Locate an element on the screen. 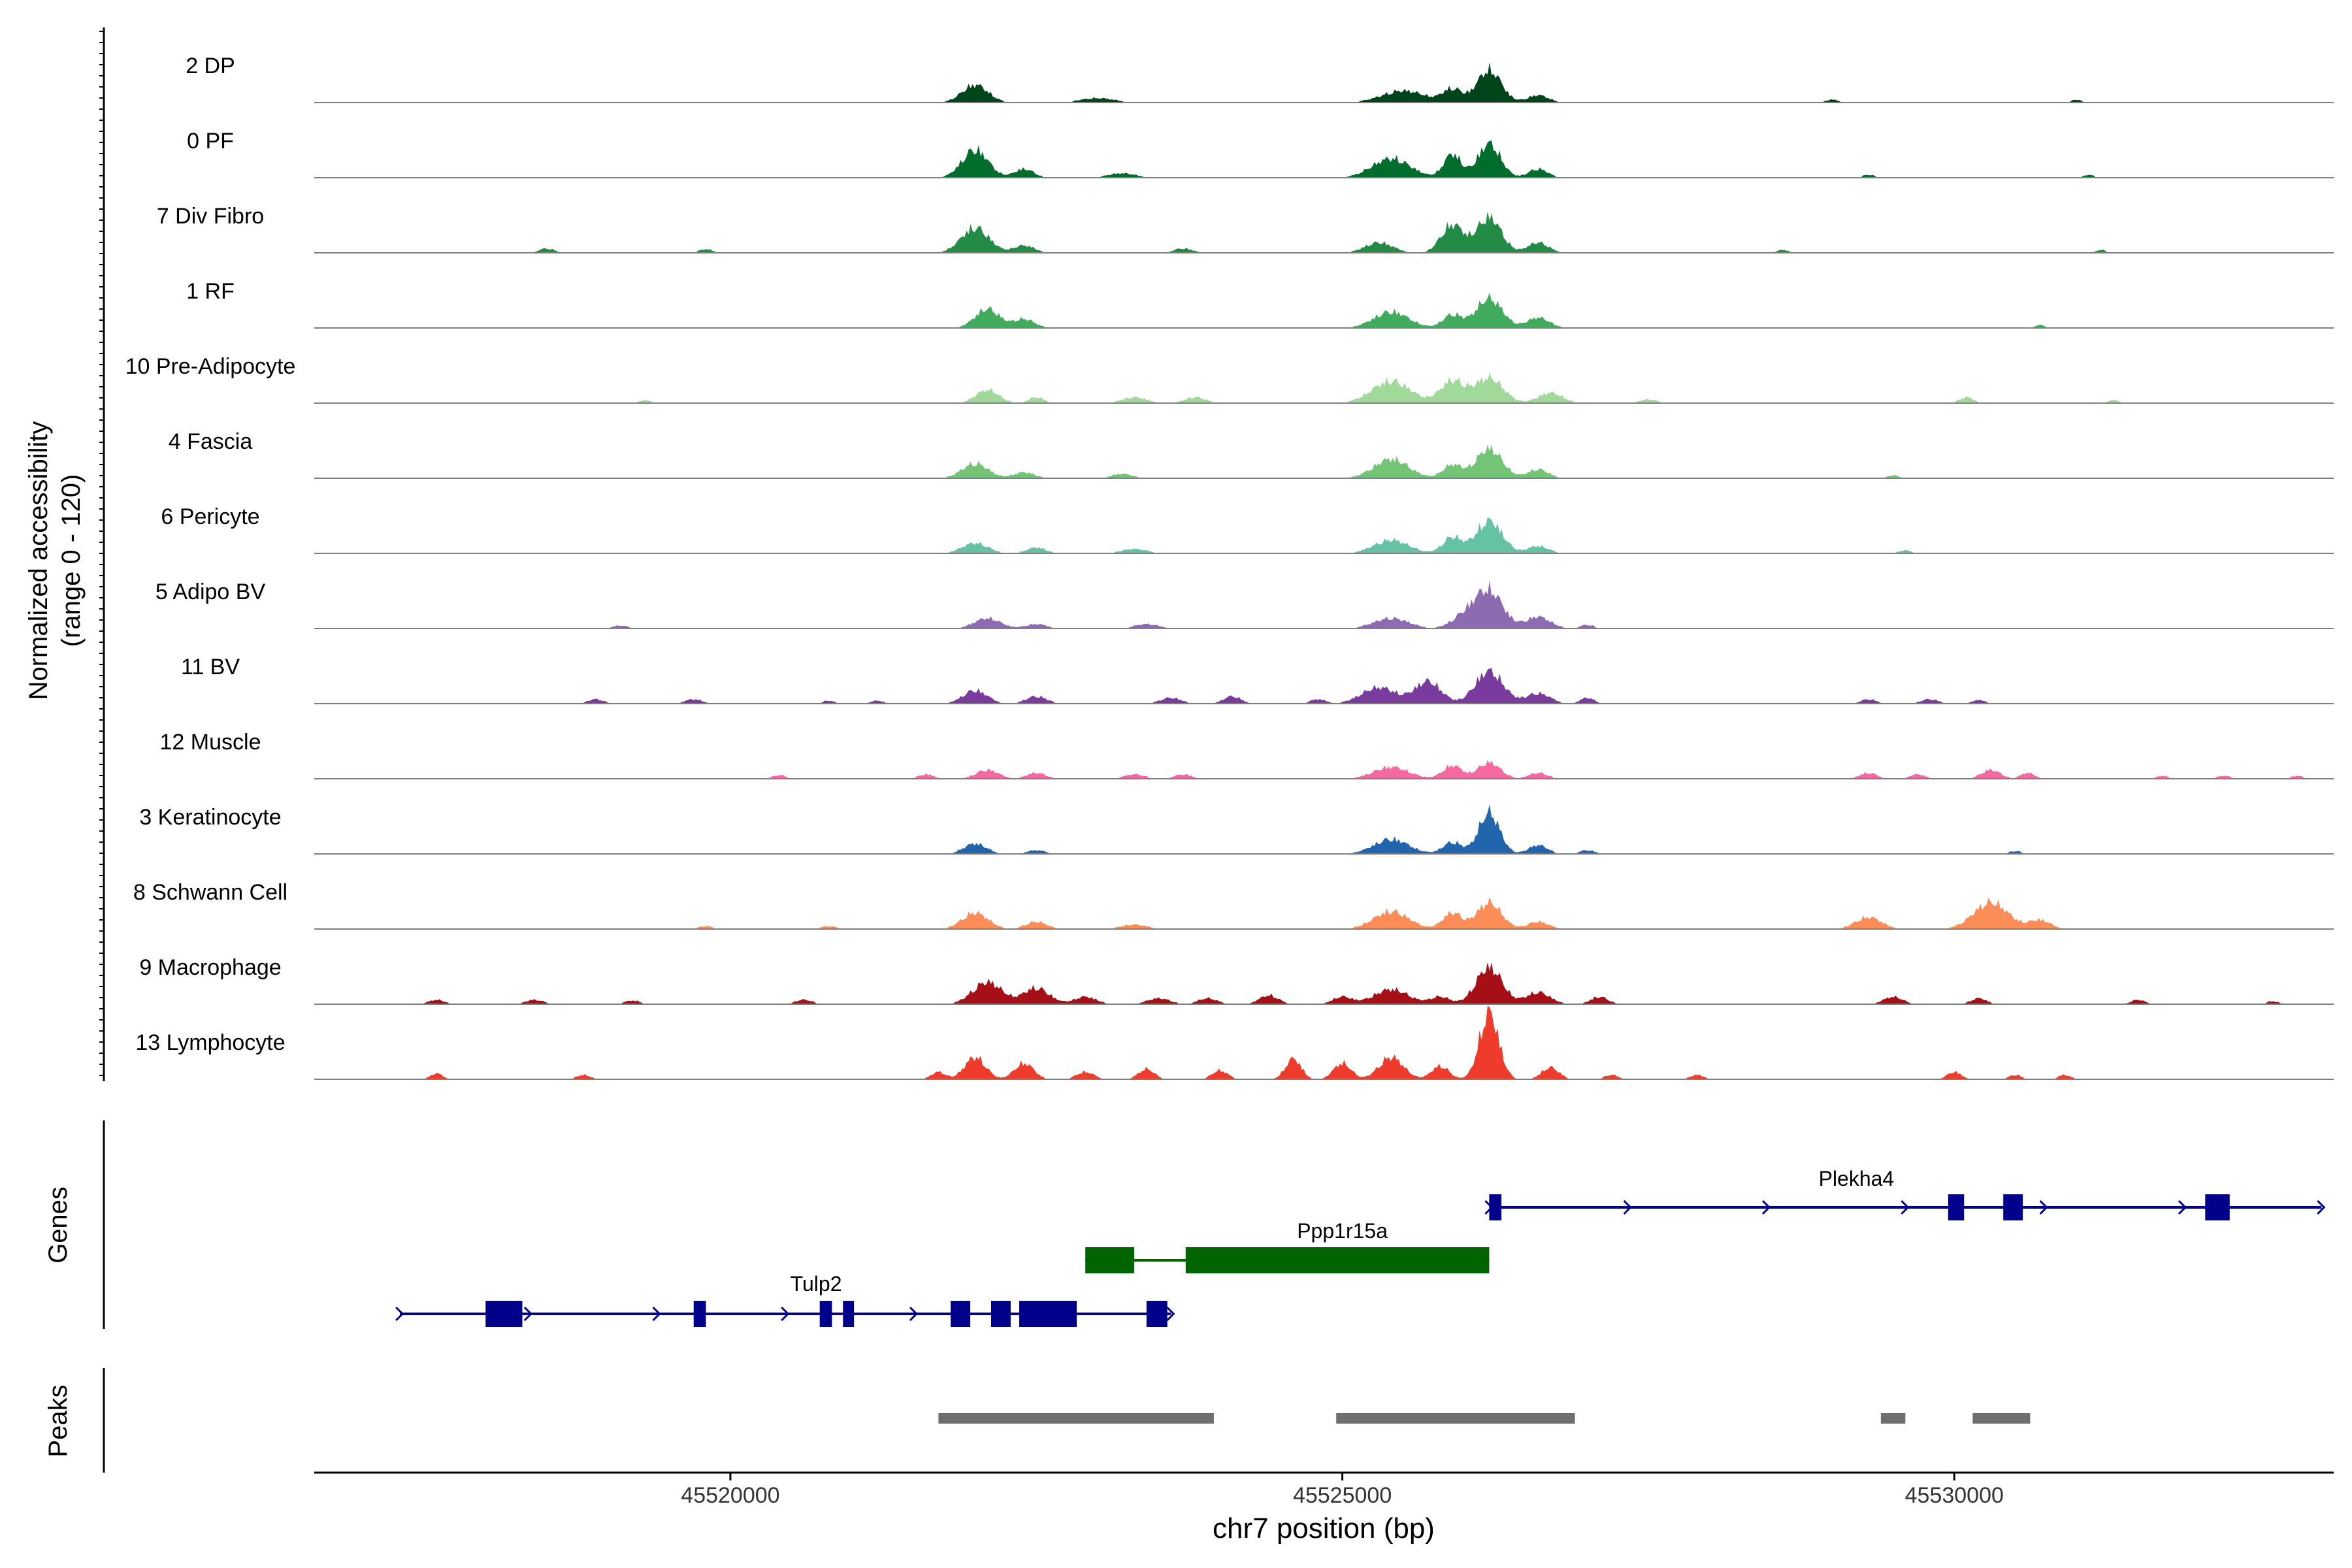 Image resolution: width=2352 pixels, height=1568 pixels. coverage-y-label-line2: (range 0 - 120) is located at coordinates (71, 560).